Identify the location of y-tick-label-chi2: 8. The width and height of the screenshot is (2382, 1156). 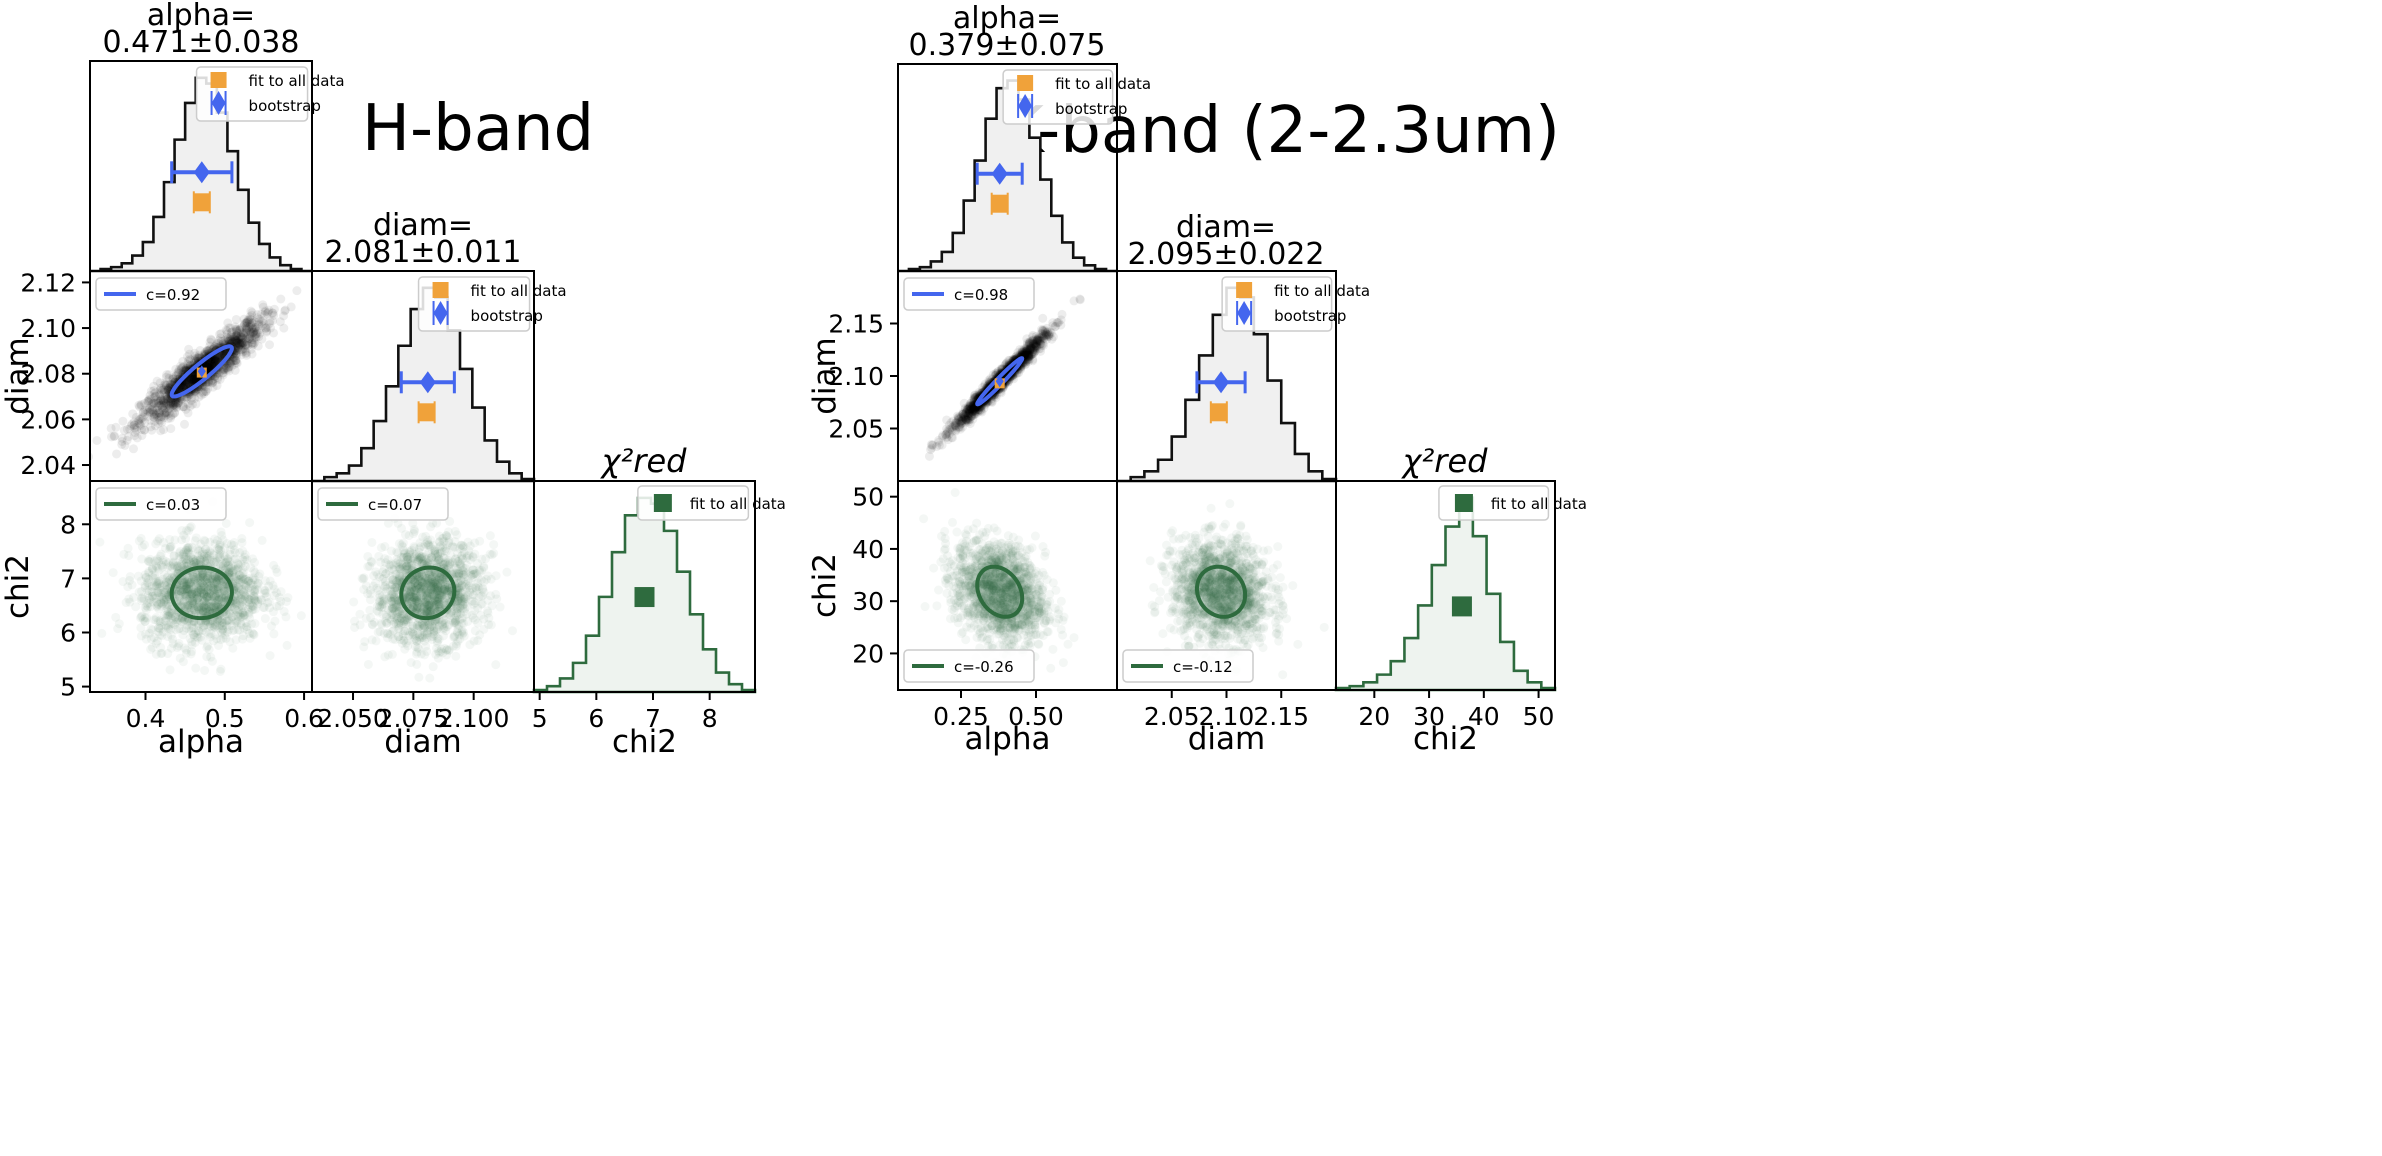
(68, 524).